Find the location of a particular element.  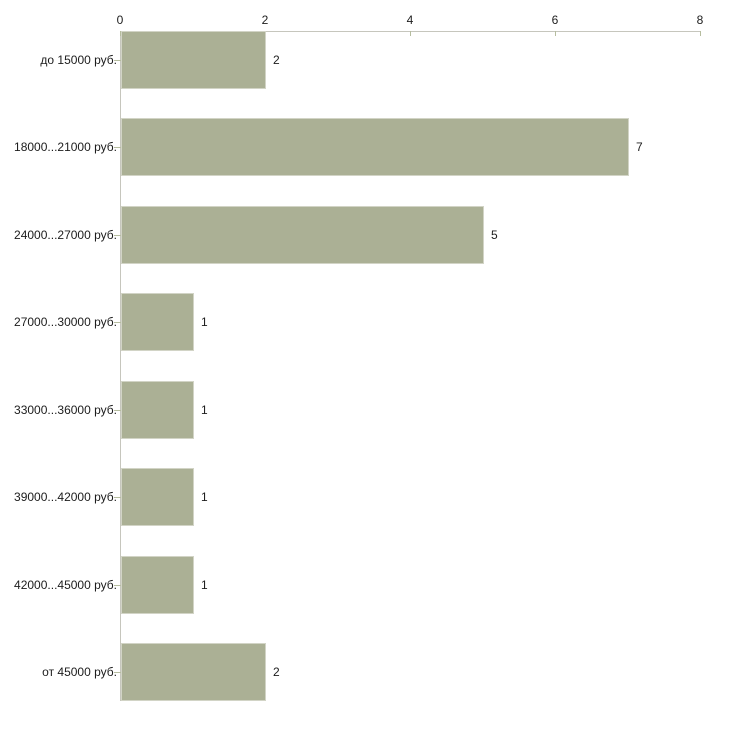

x-tick-label: 6 is located at coordinates (555, 20).